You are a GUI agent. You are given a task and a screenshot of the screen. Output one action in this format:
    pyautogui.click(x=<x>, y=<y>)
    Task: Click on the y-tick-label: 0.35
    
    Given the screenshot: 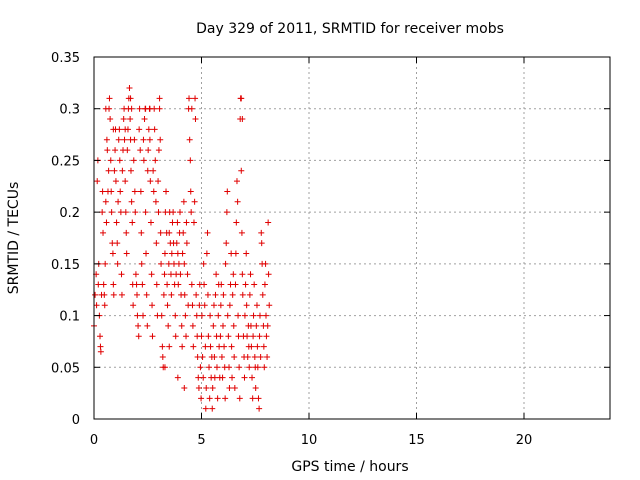 What is the action you would take?
    pyautogui.click(x=65, y=58)
    